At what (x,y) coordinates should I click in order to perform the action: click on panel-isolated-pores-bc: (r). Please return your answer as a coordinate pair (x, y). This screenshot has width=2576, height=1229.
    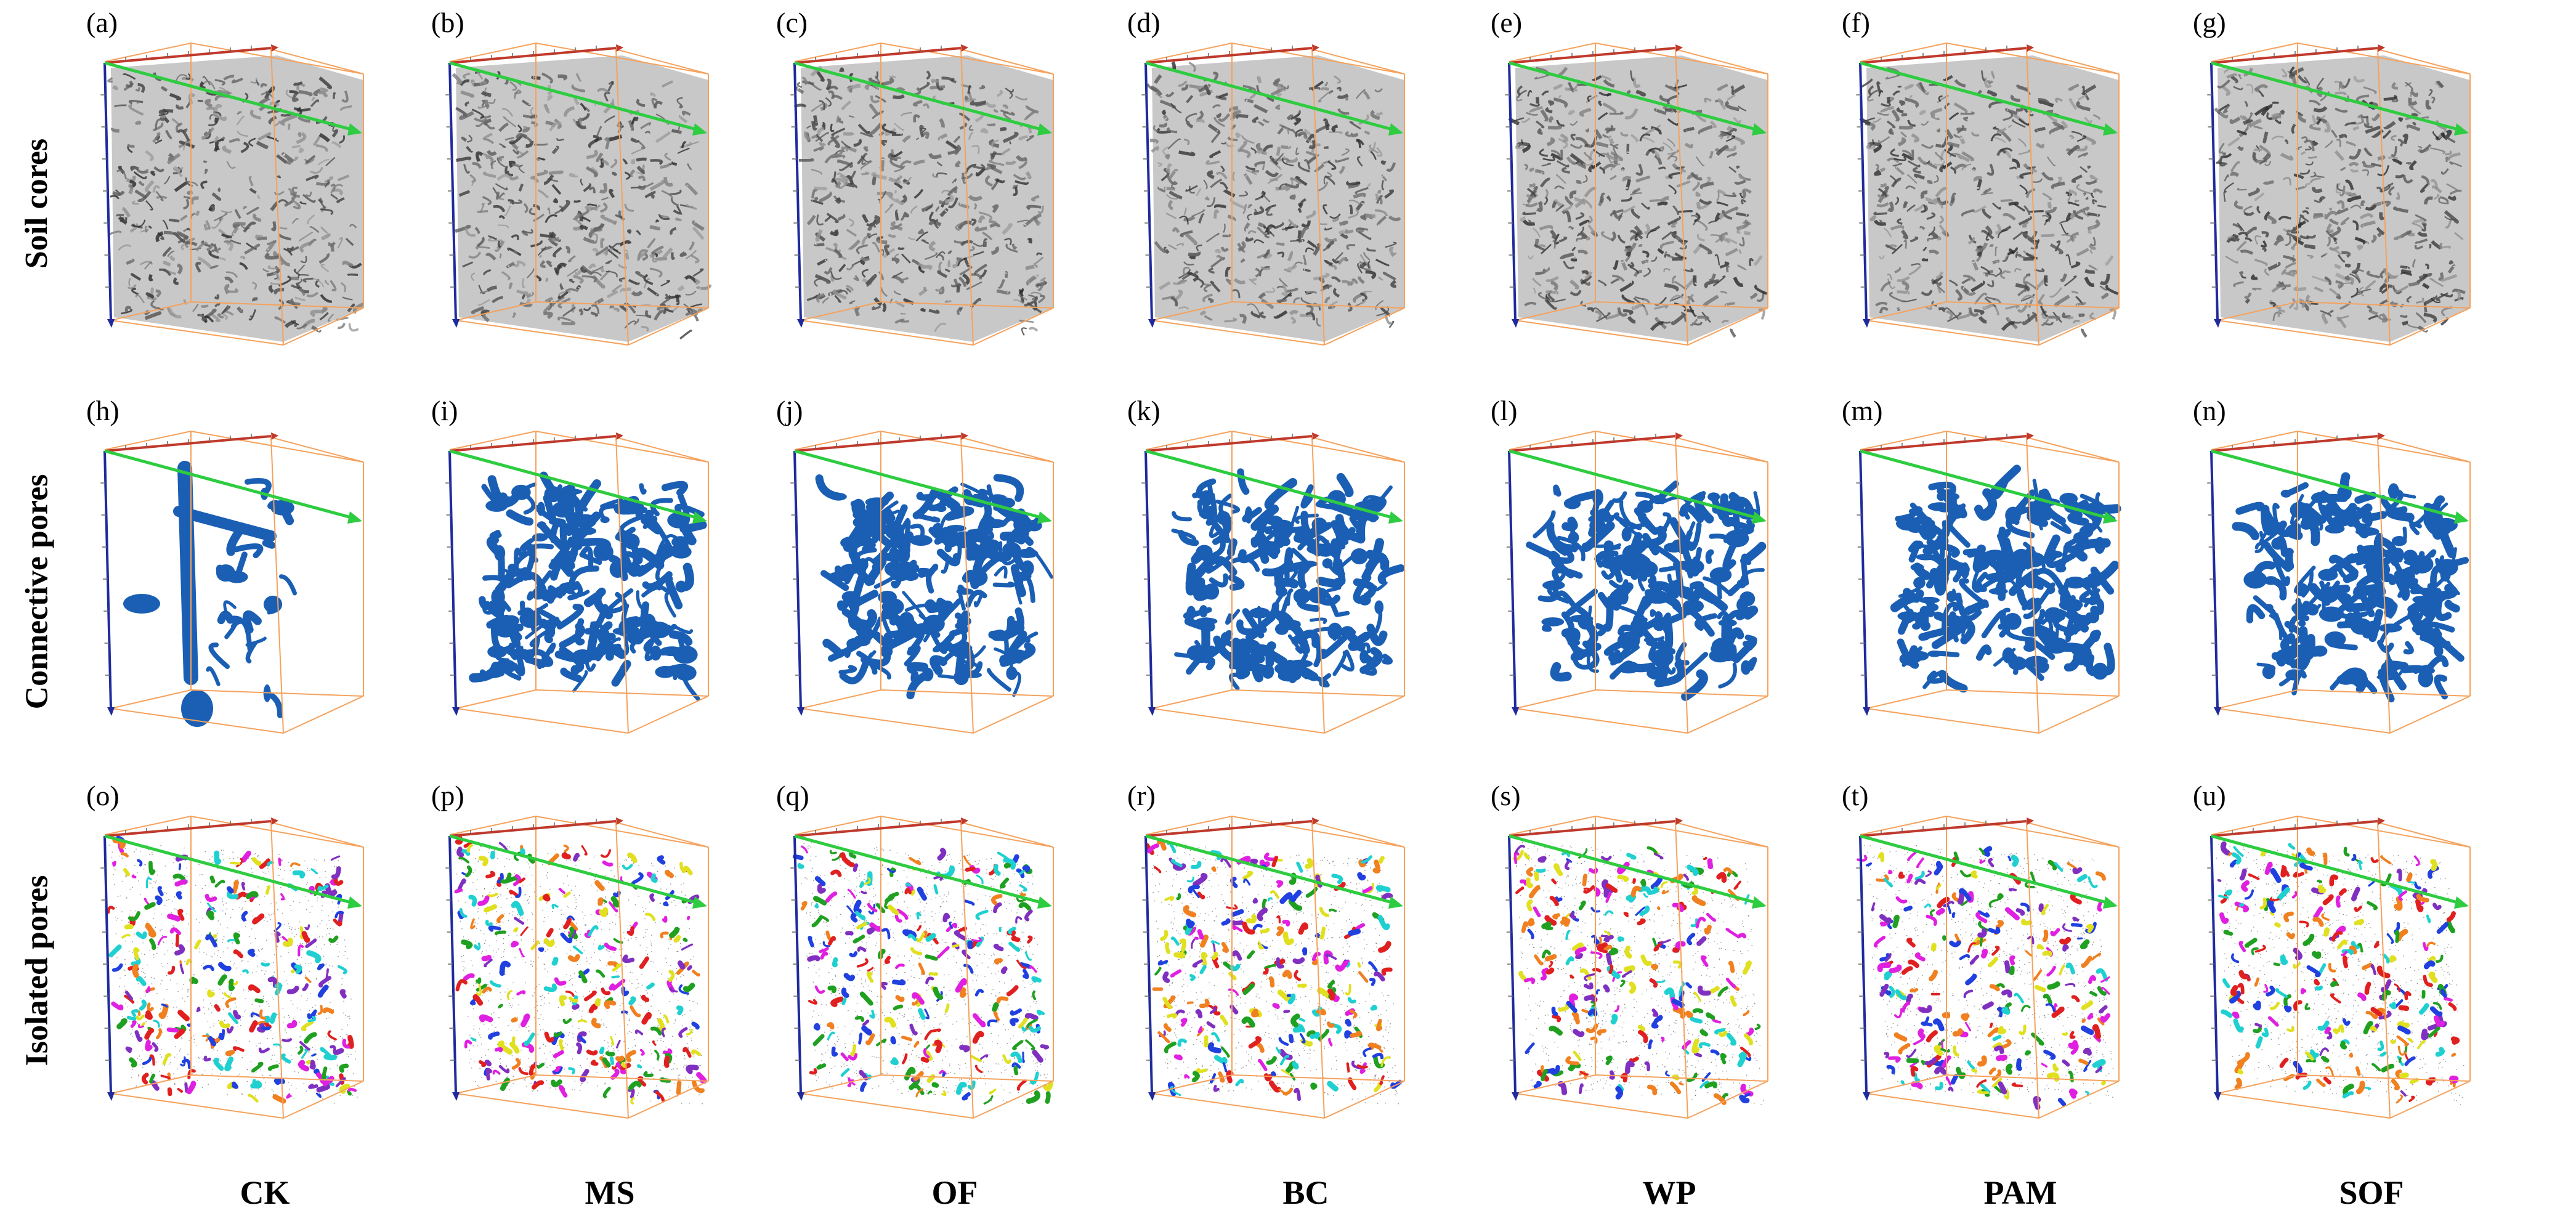
    Looking at the image, I should click on (1299, 970).